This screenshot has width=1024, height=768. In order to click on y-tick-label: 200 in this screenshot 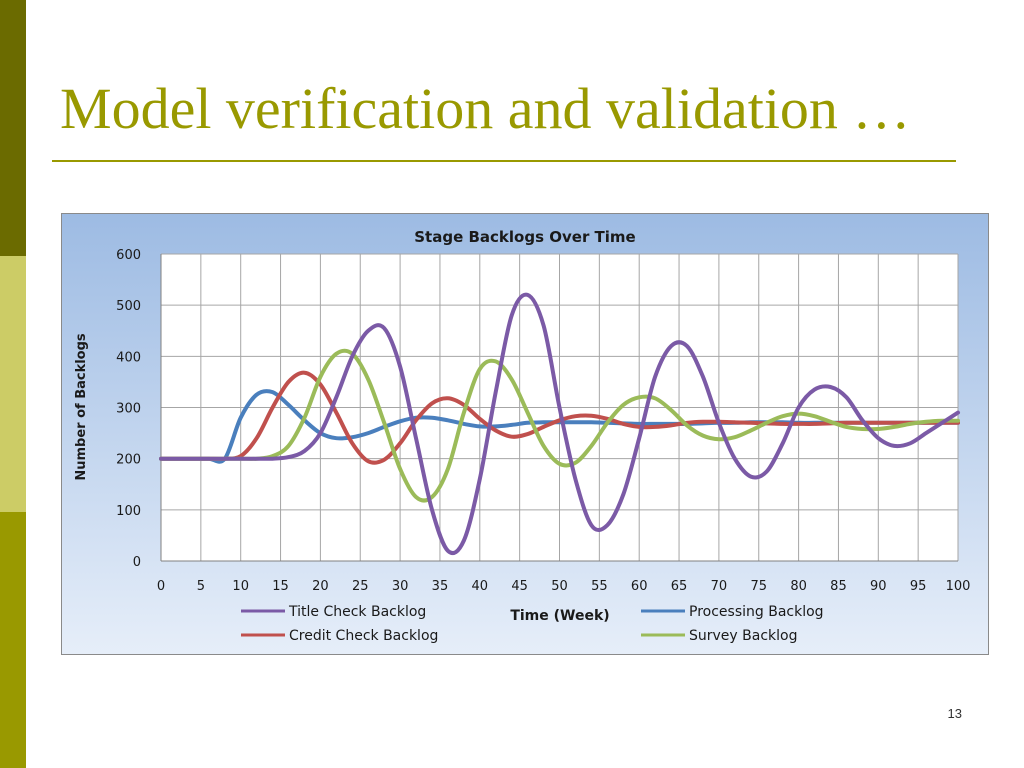, I will do `click(128, 460)`.